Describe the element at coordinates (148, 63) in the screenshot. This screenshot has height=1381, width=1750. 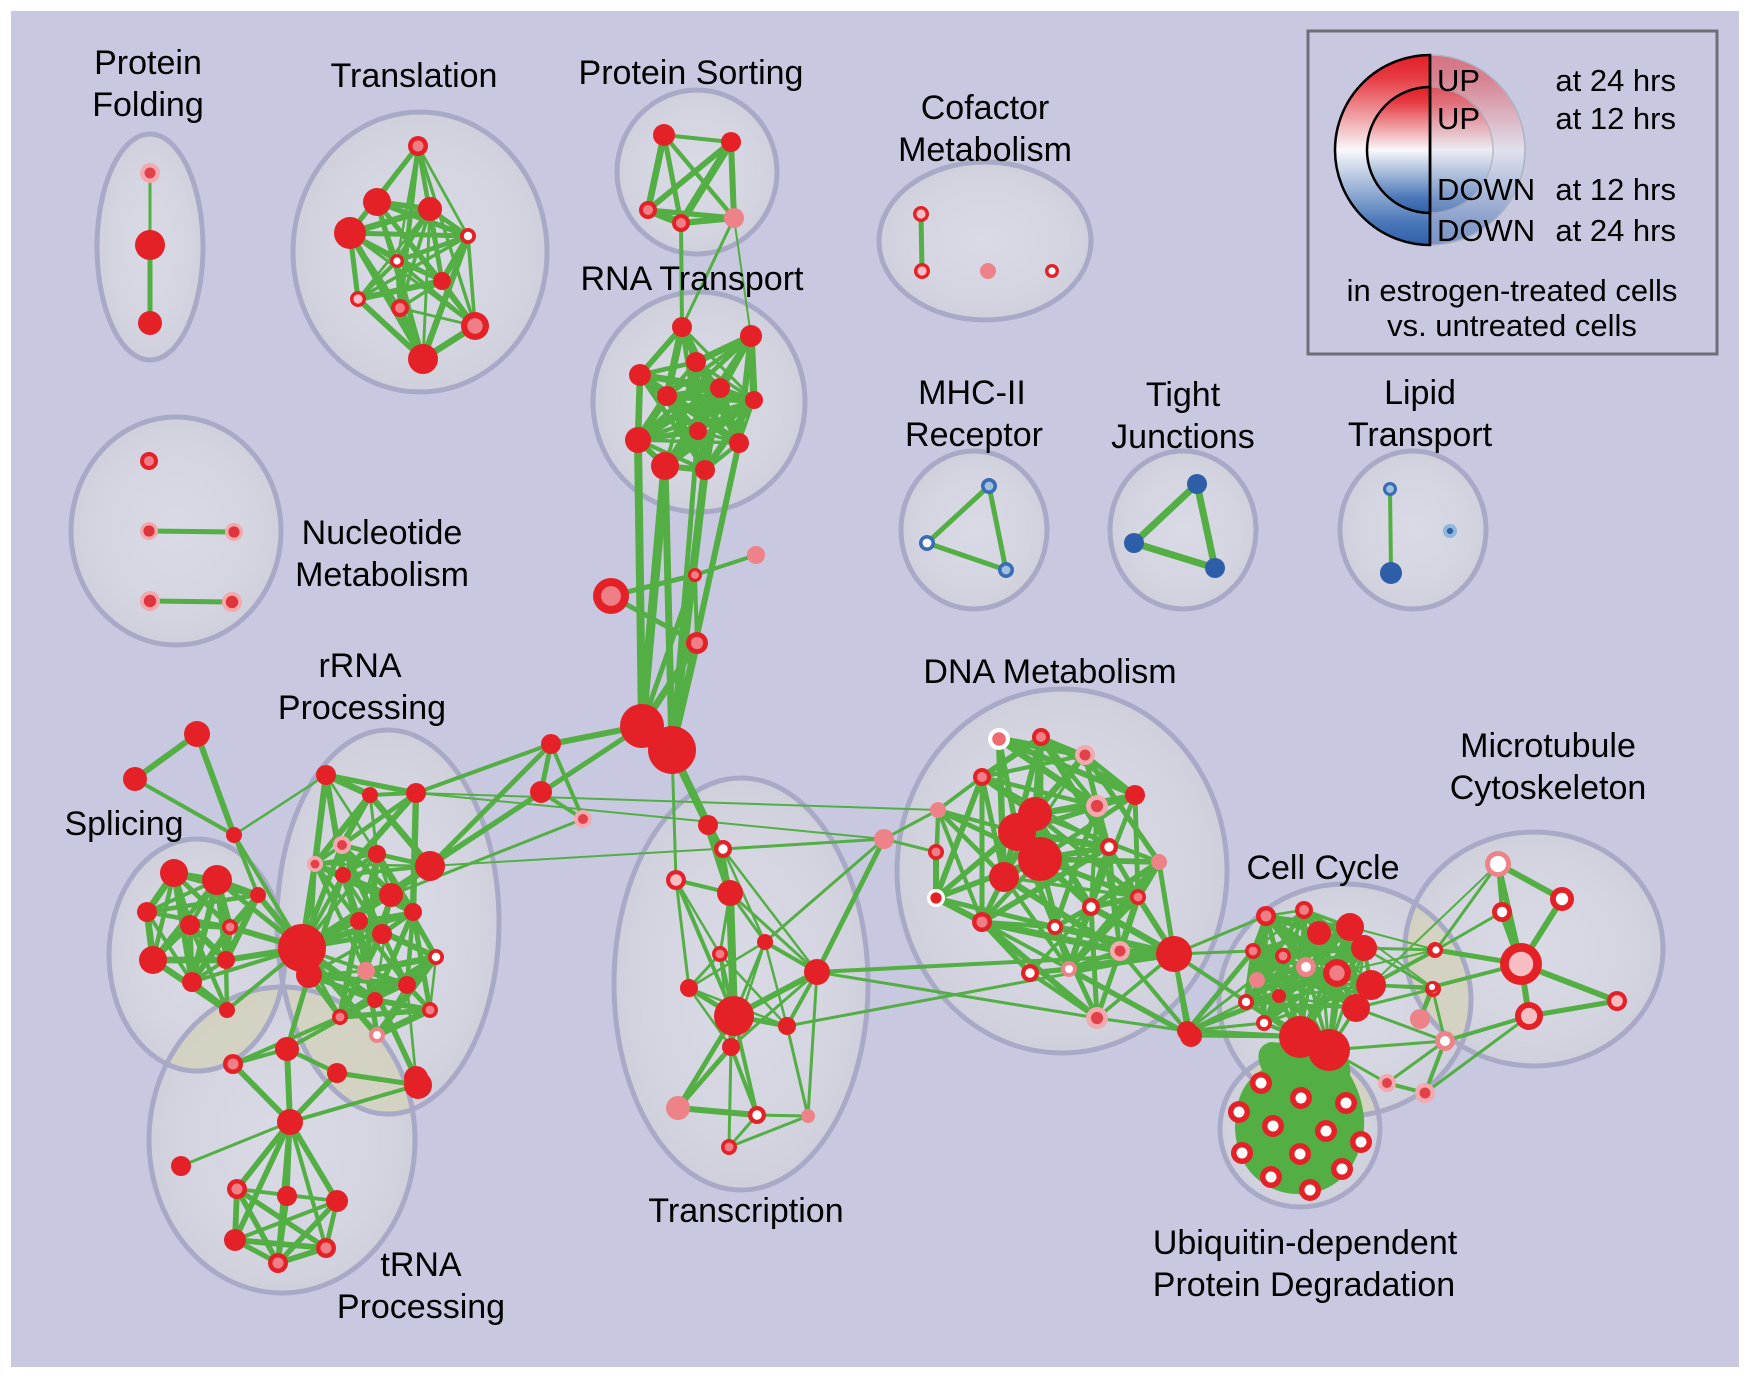
I see `svg-text: Protein` at that location.